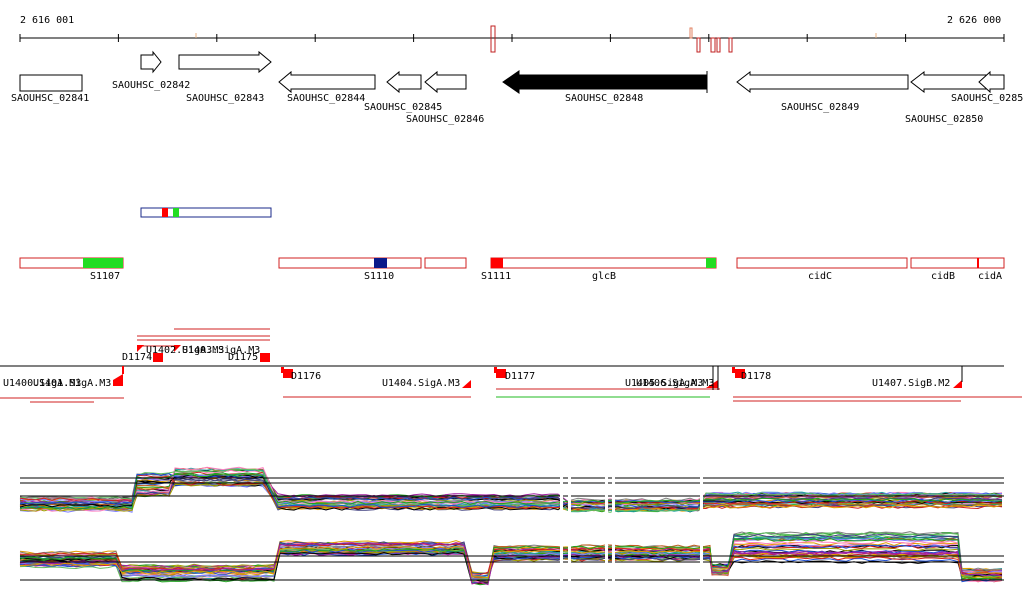 This screenshot has height=611, width=1024. What do you see at coordinates (512, 269) in the screenshot?
I see `segment-track: S1107 S1110 S1111 glcB cidC cidB cidA` at bounding box center [512, 269].